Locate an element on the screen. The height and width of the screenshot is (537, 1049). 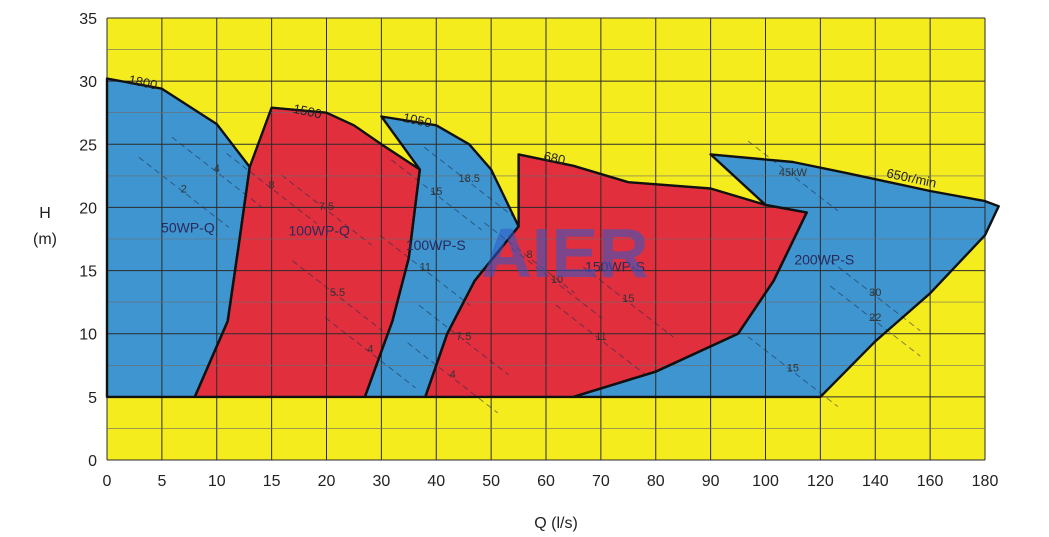
speed-label-1: 1500 is located at coordinates (307, 111).